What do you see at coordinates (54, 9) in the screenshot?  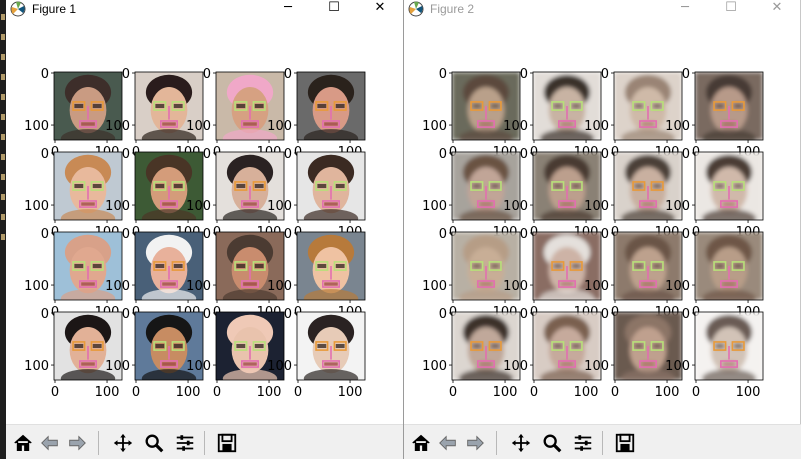 I see `window-title: Figure 1` at bounding box center [54, 9].